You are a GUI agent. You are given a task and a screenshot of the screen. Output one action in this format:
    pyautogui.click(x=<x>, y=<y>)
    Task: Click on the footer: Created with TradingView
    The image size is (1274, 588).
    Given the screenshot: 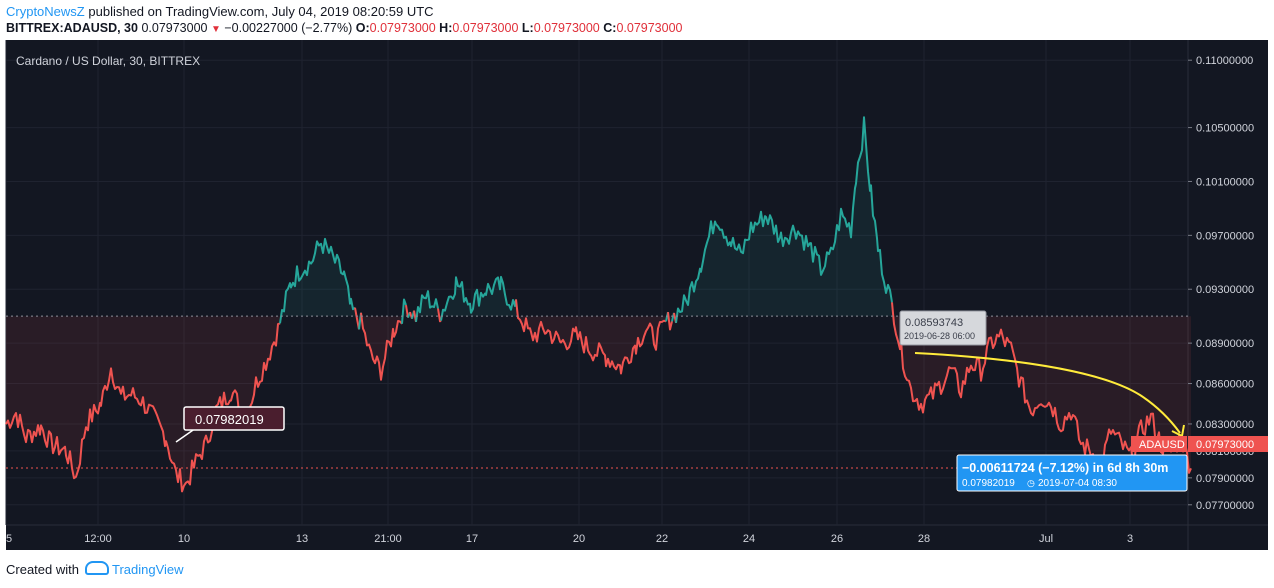 What is the action you would take?
    pyautogui.click(x=95, y=569)
    